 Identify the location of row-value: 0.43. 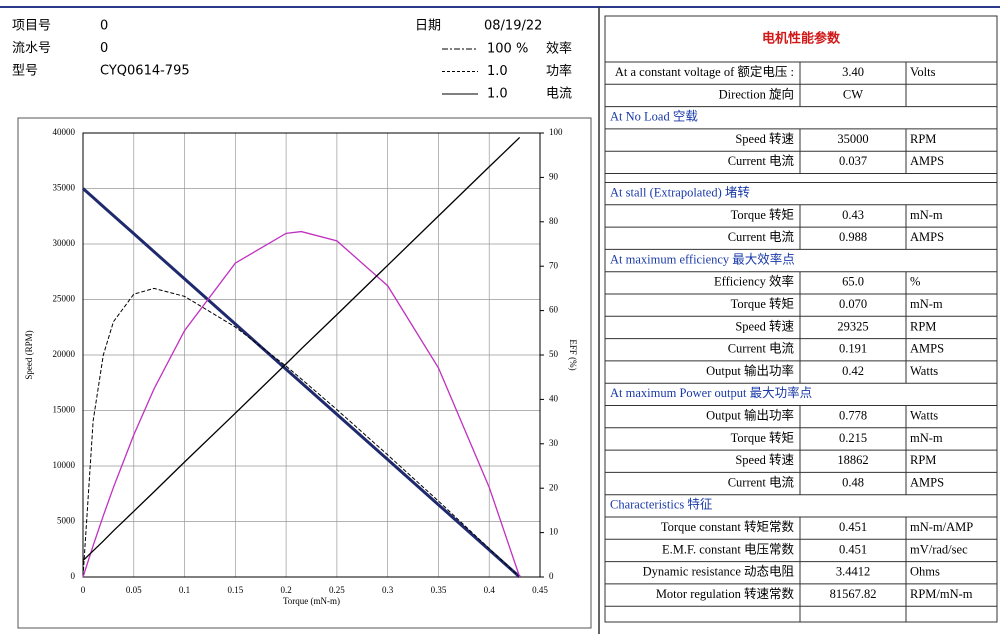
(853, 215).